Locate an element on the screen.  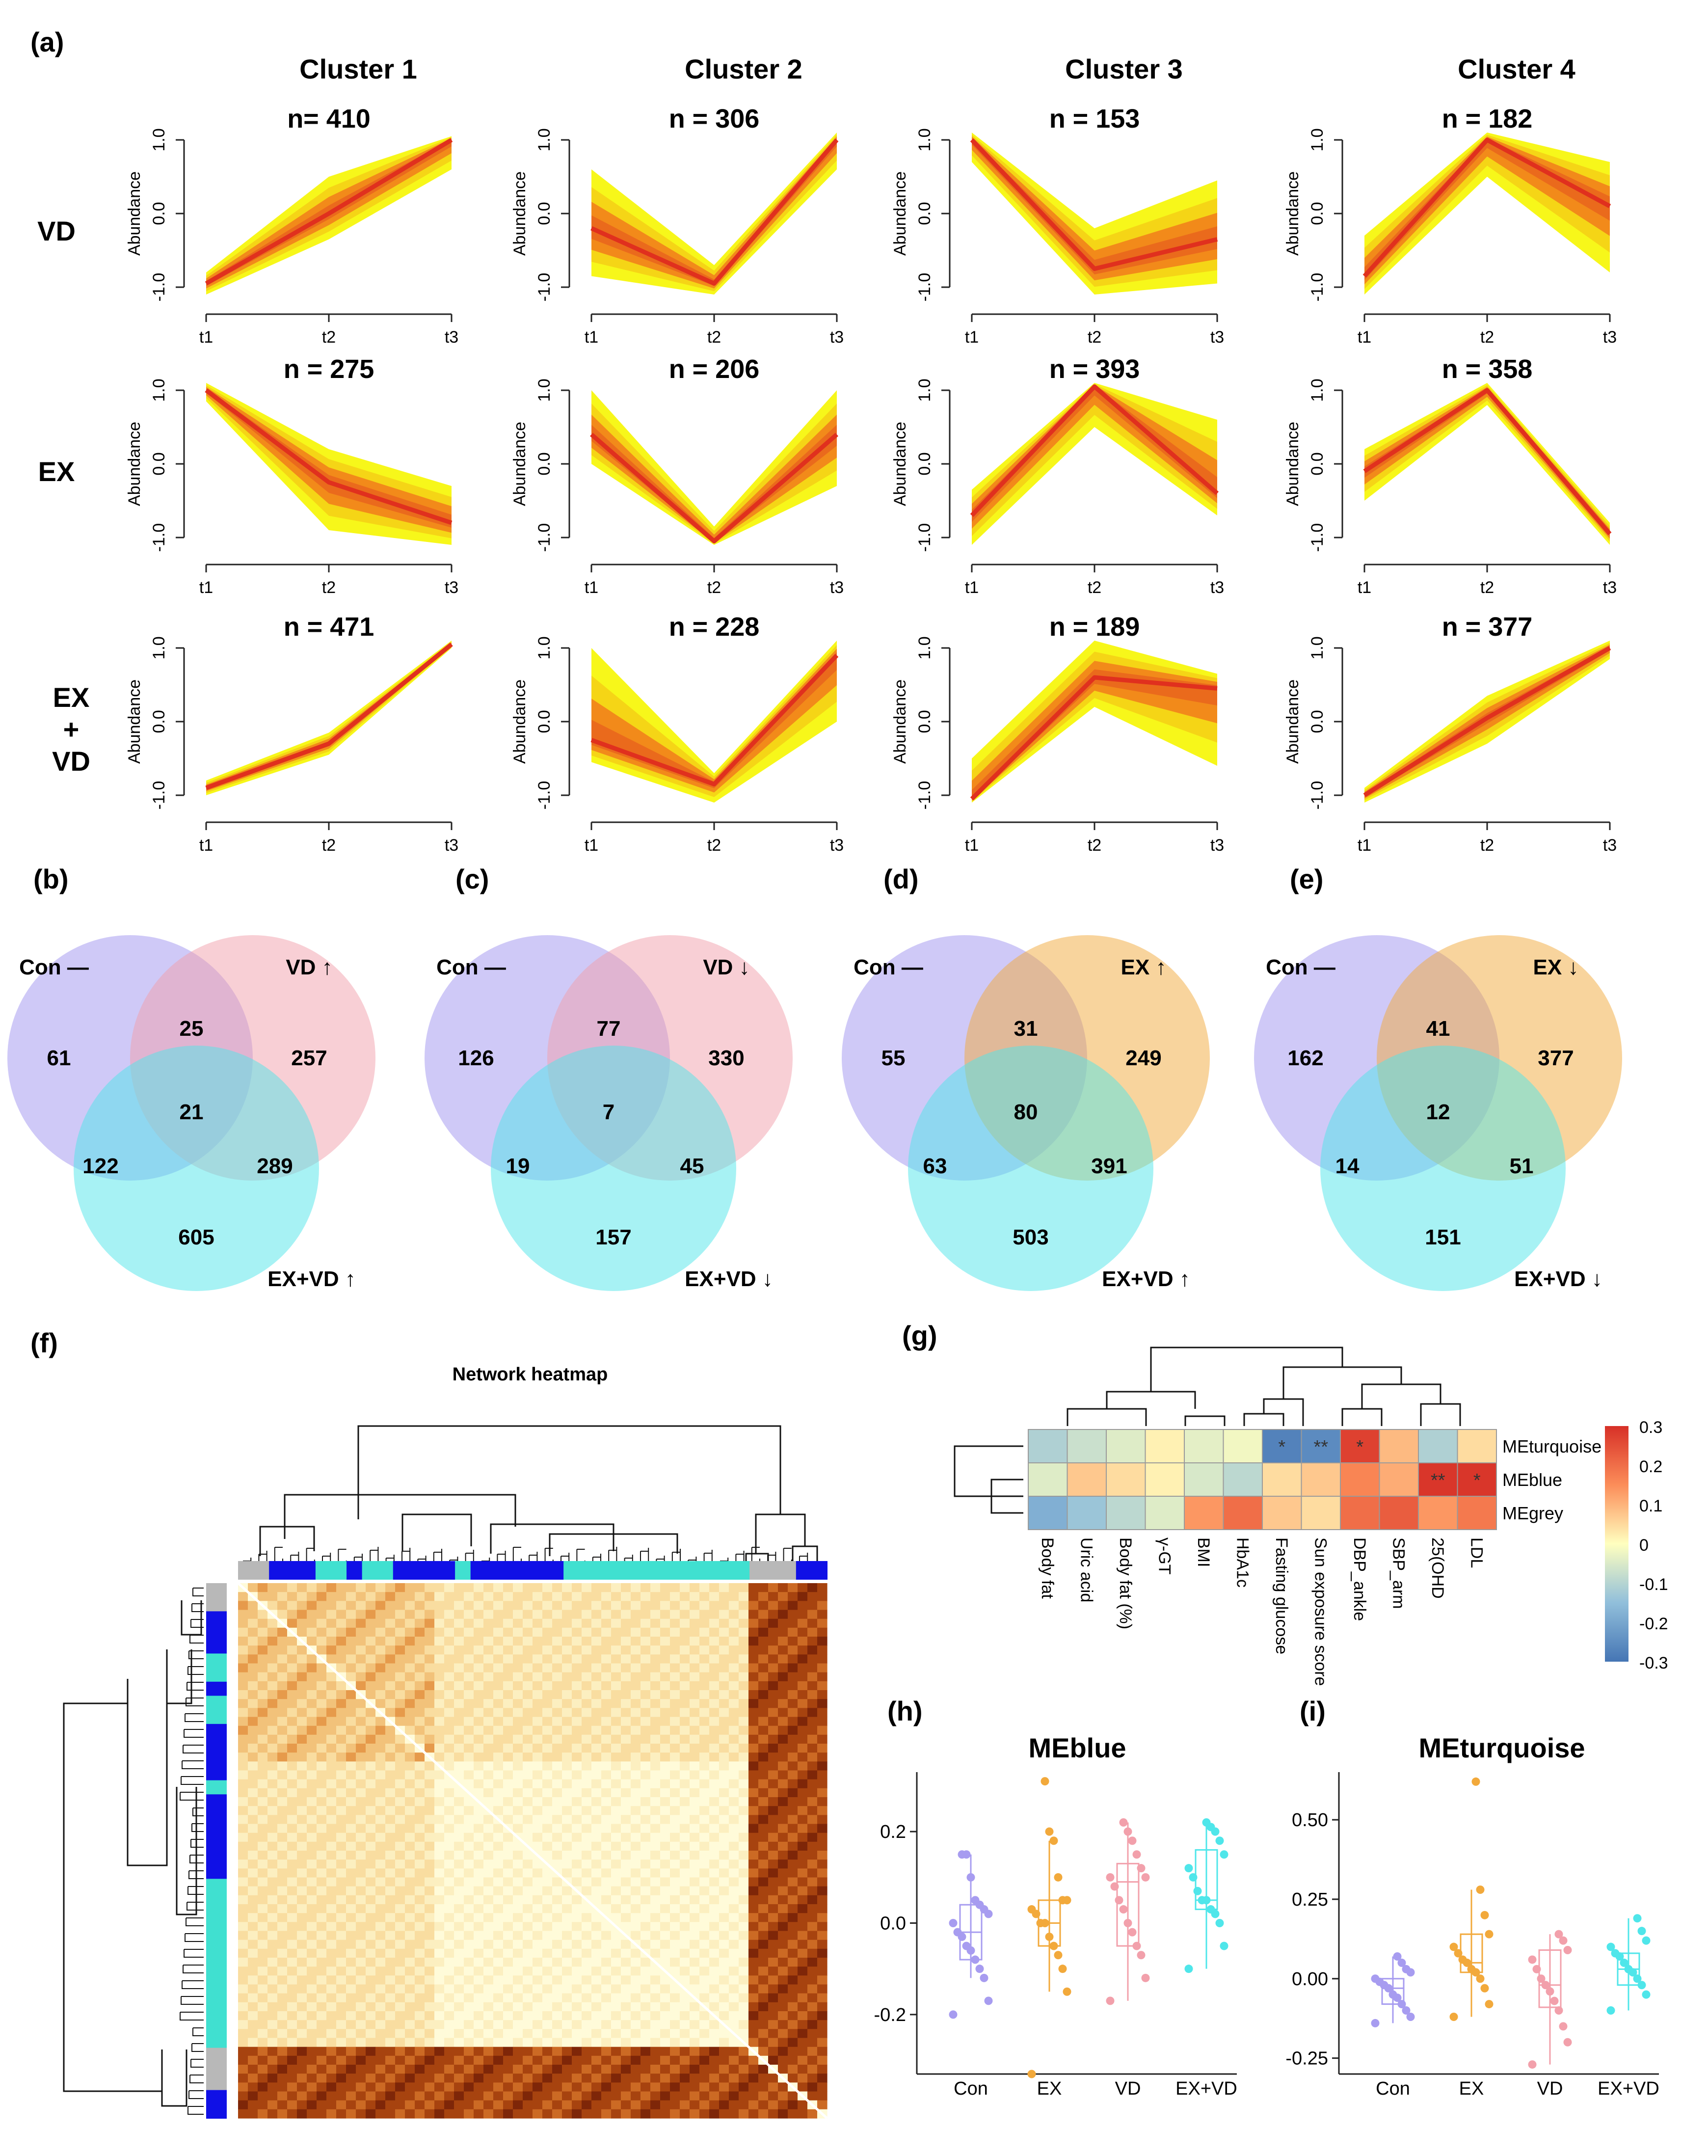
trait-column-label: Uric acid is located at coordinates (1086, 1570).